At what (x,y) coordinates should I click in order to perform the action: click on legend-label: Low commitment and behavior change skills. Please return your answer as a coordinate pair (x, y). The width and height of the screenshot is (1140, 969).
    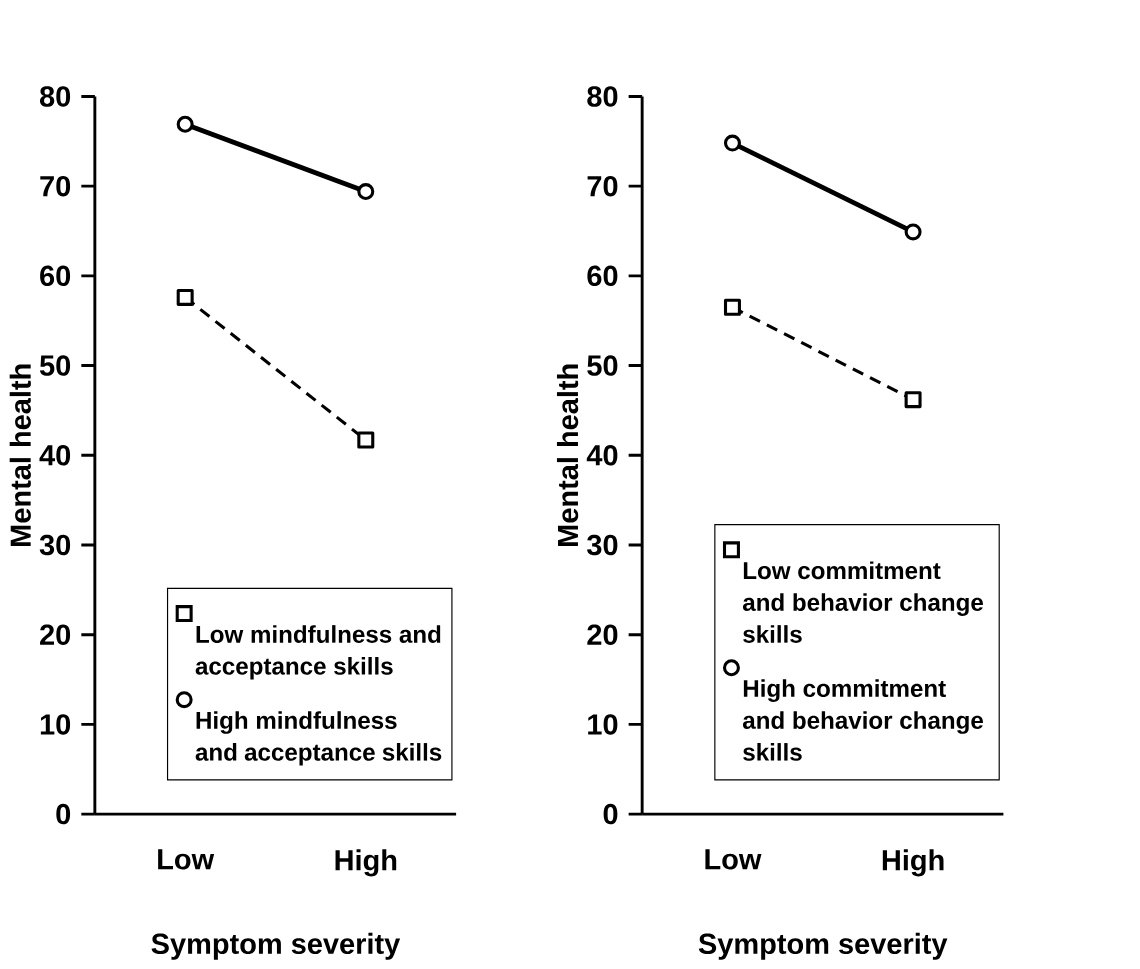
    Looking at the image, I should click on (862, 602).